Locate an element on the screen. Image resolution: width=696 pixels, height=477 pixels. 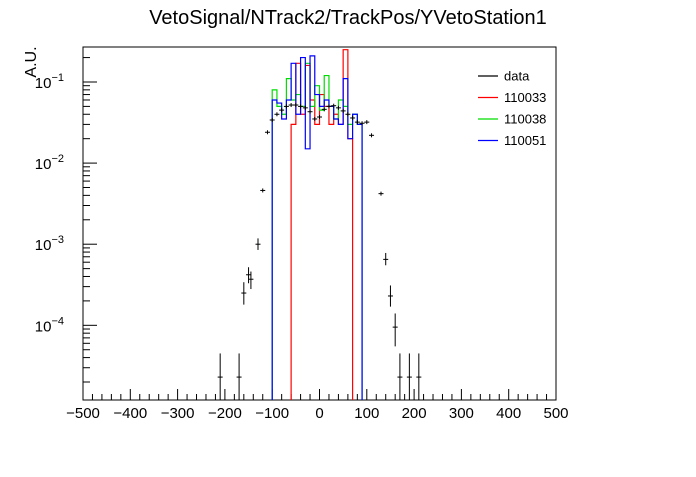
y-tick-label: 10⁻⁴ is located at coordinates (49, 325).